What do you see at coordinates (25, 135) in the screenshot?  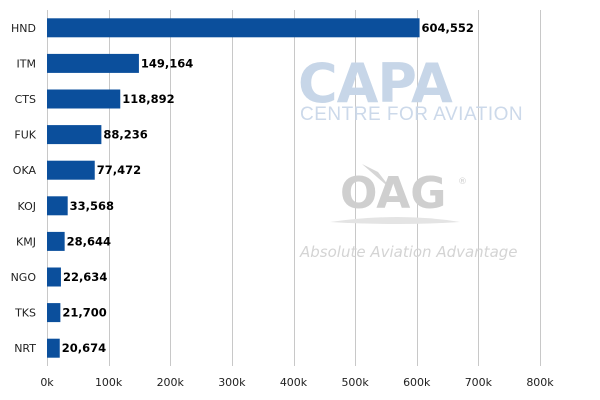 I see `category-label-fuk: FUK` at bounding box center [25, 135].